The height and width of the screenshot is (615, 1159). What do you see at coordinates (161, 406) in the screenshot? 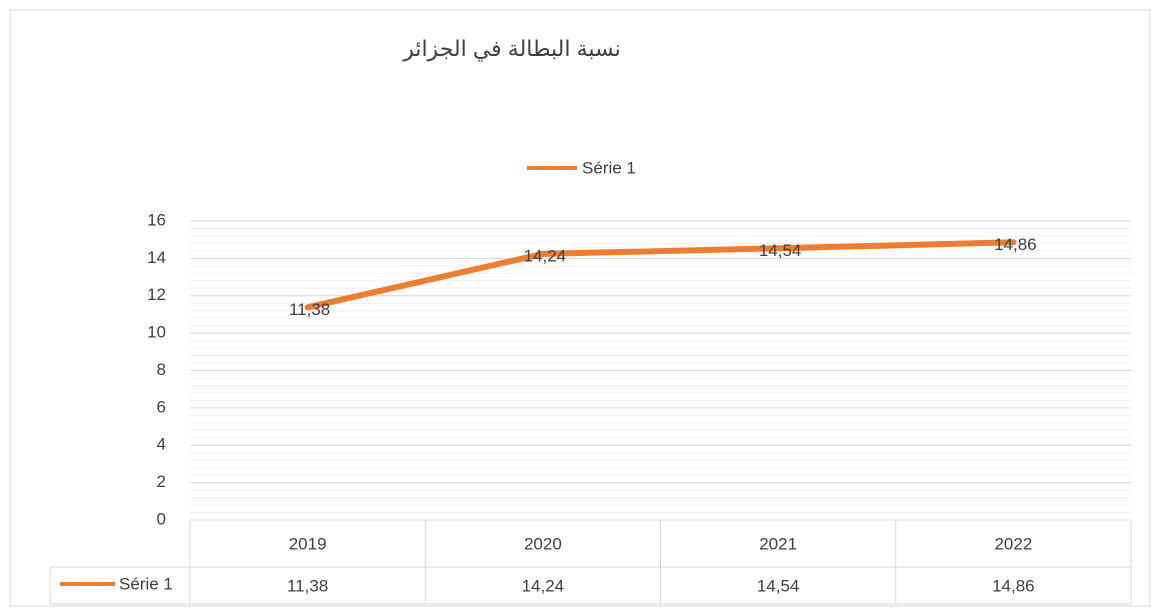
I see `y-tick-label: 6` at bounding box center [161, 406].